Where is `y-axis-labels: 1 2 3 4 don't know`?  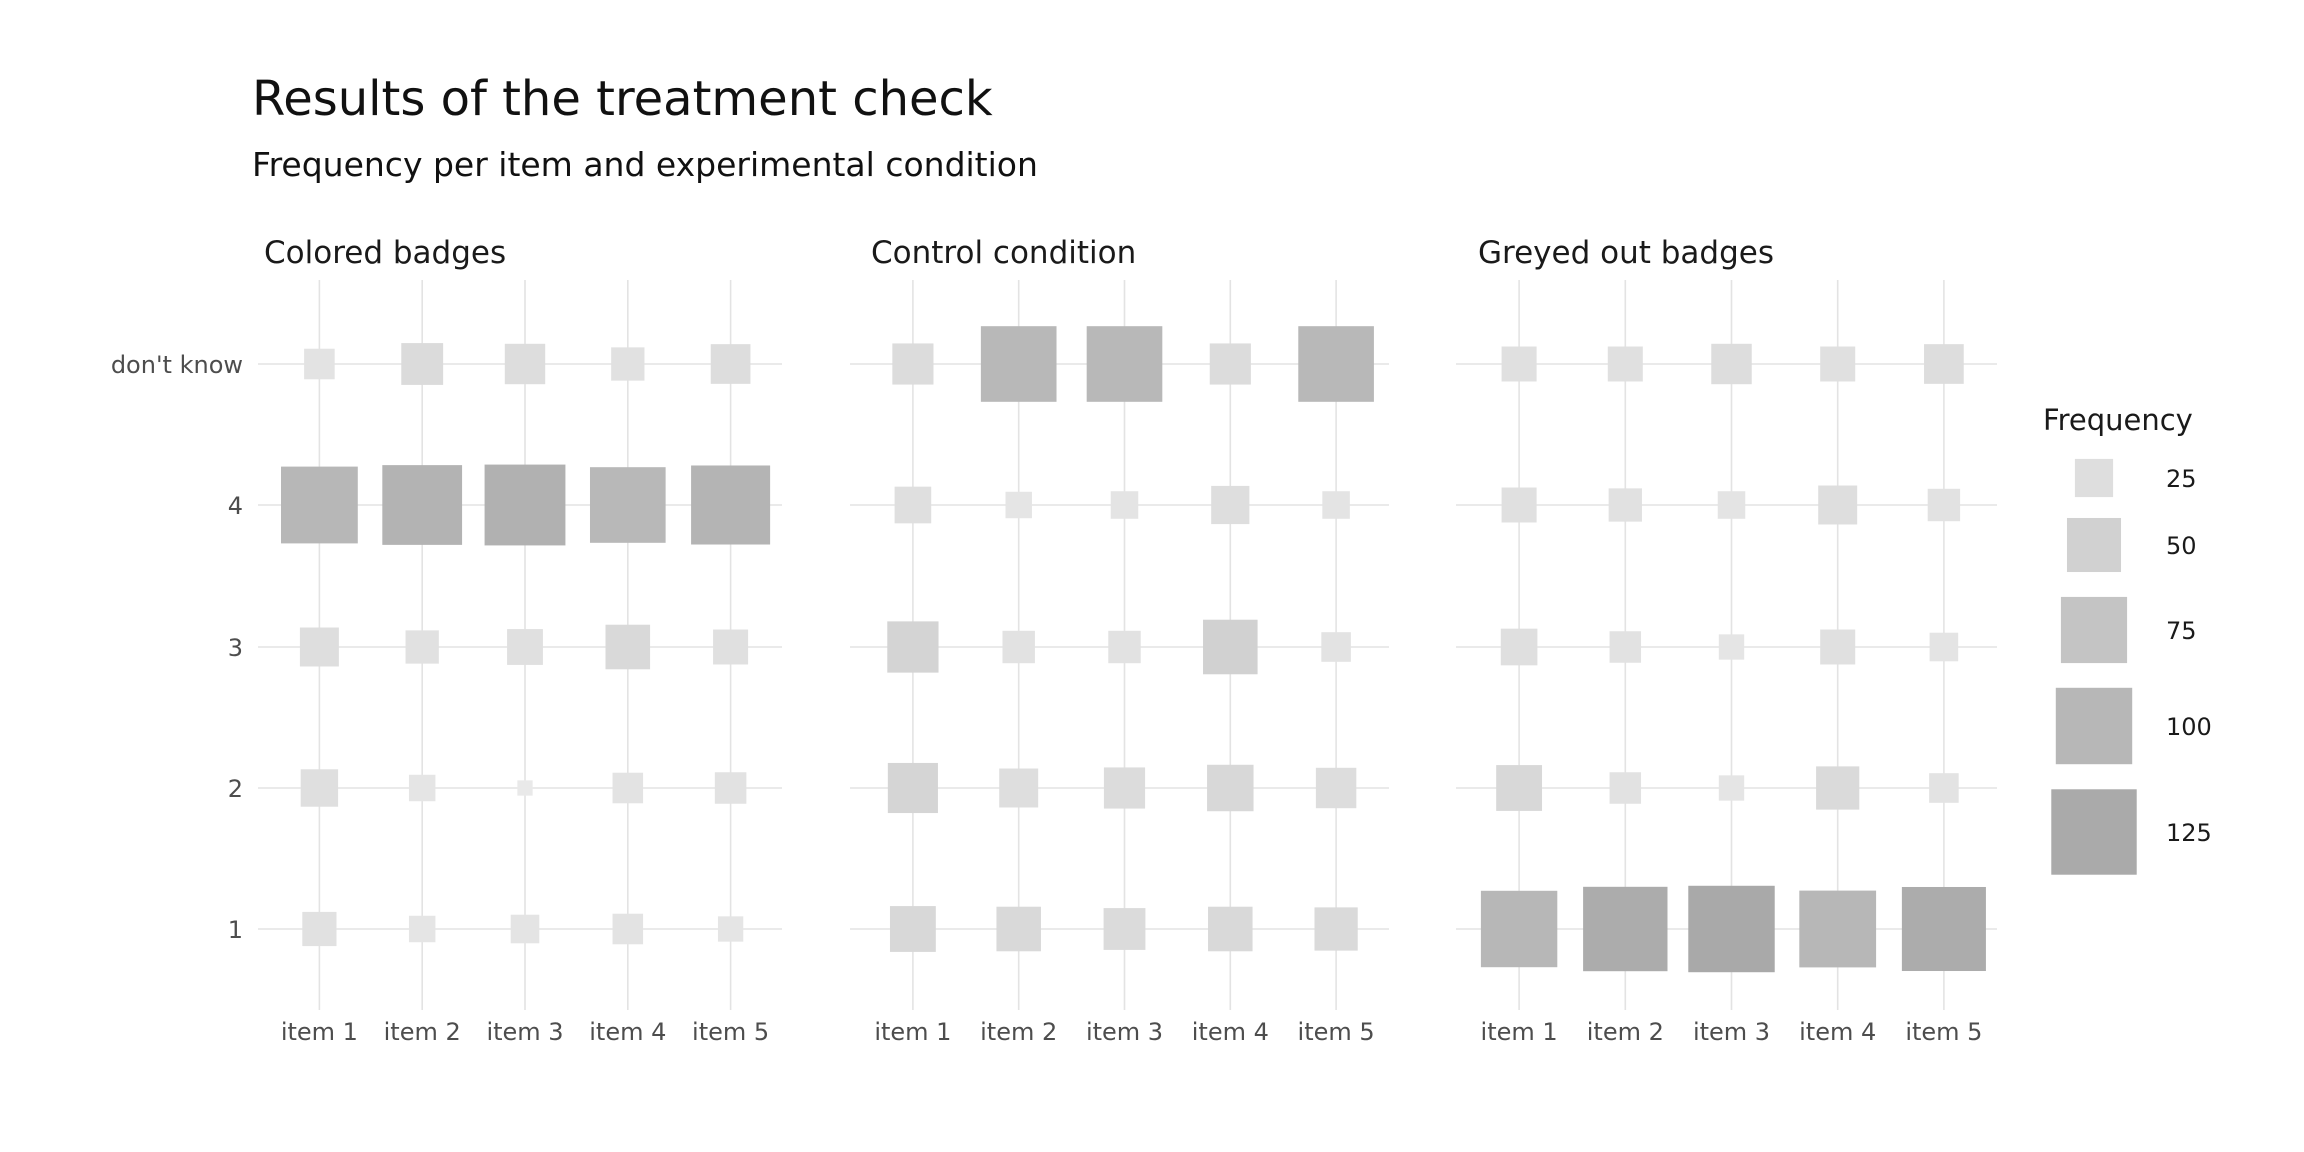 y-axis-labels: 1 2 3 4 don't know is located at coordinates (177, 647).